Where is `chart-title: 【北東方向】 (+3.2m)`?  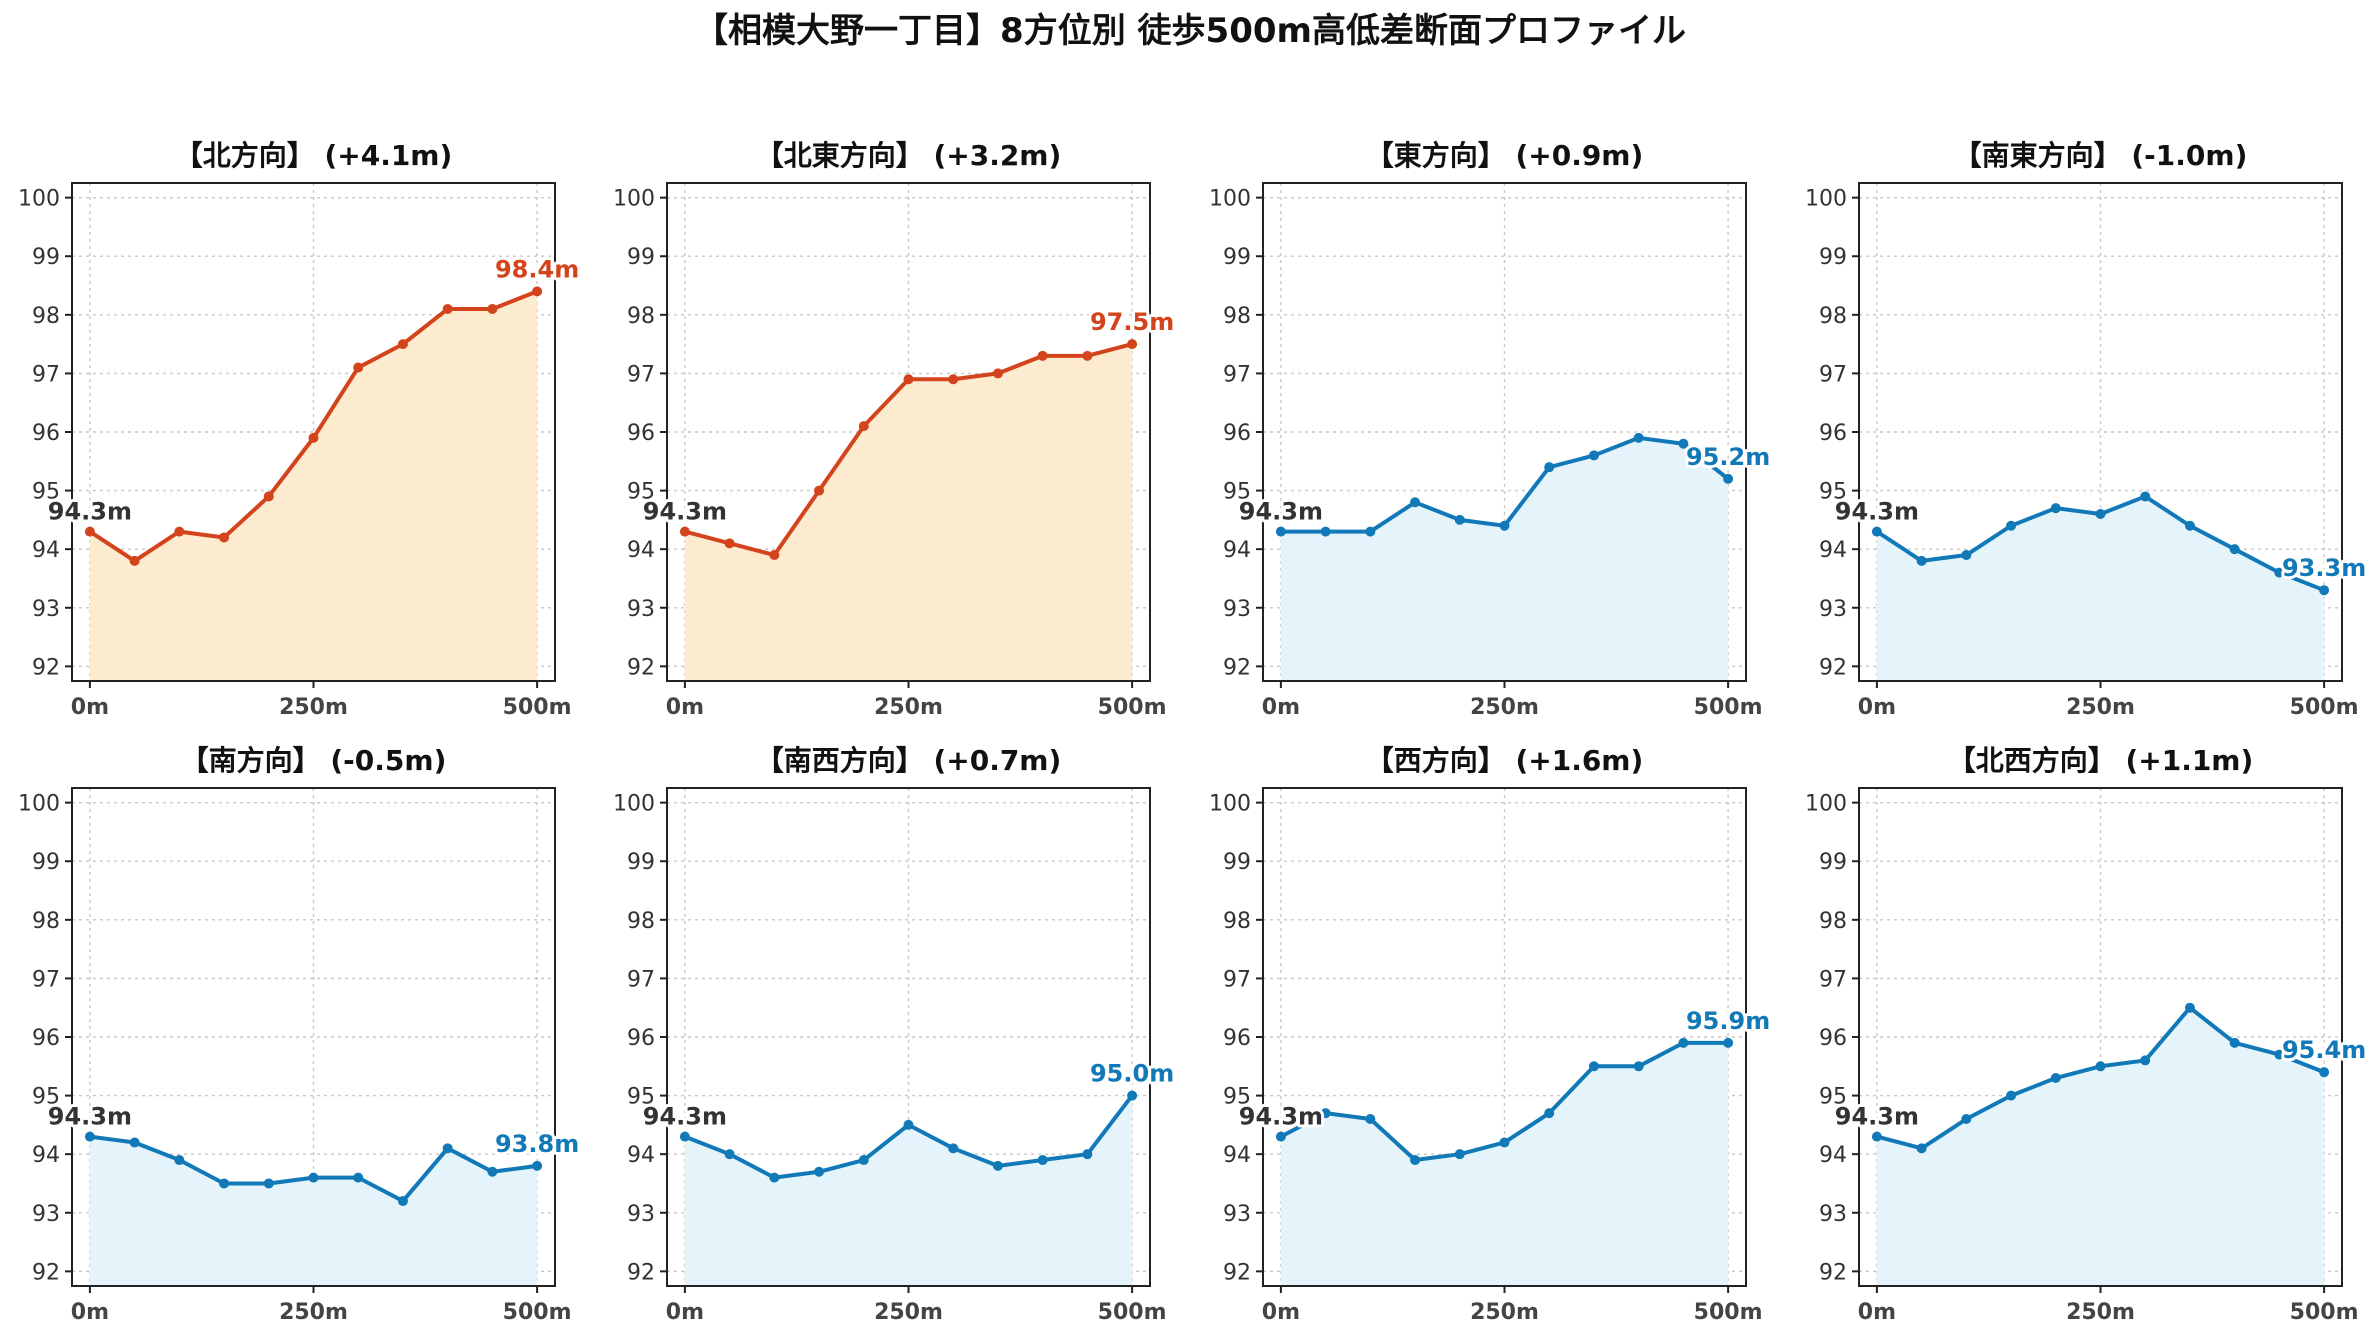 chart-title: 【北東方向】 (+3.2m) is located at coordinates (909, 155).